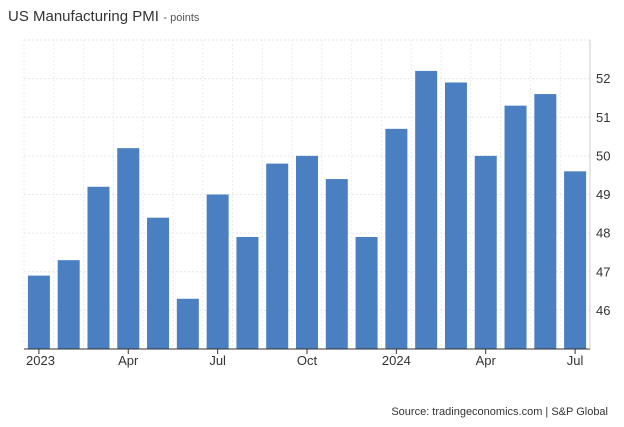  I want to click on y-tick-label: 46, so click(603, 310).